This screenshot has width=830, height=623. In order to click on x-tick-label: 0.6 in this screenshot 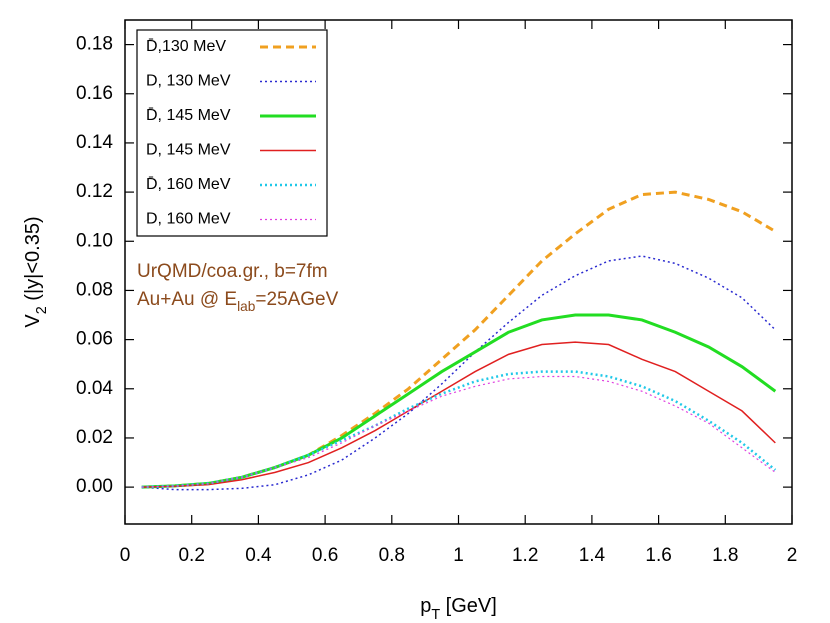, I will do `click(325, 555)`.